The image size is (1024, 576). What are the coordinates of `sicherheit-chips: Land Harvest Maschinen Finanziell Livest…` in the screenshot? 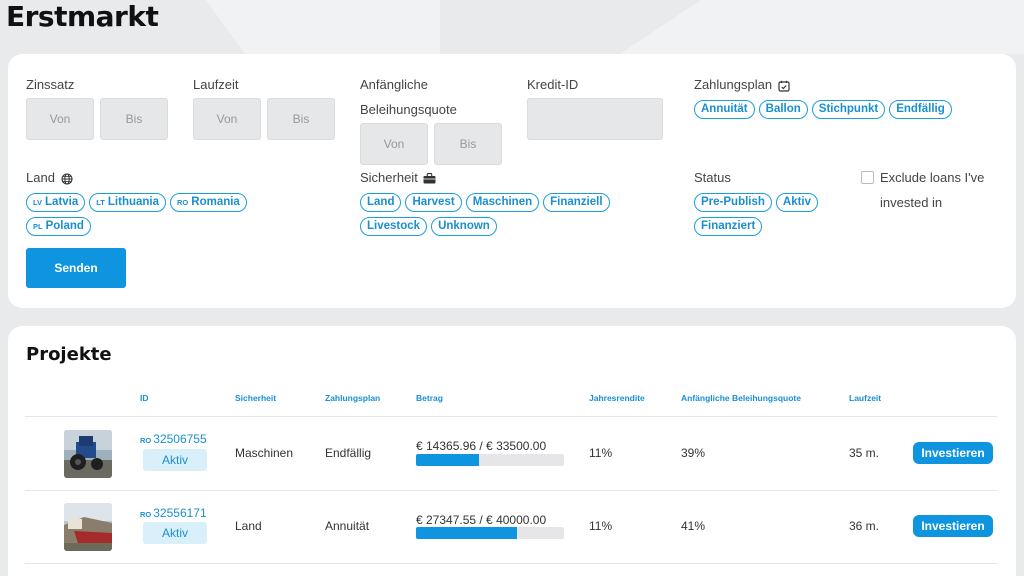 It's located at (495, 214).